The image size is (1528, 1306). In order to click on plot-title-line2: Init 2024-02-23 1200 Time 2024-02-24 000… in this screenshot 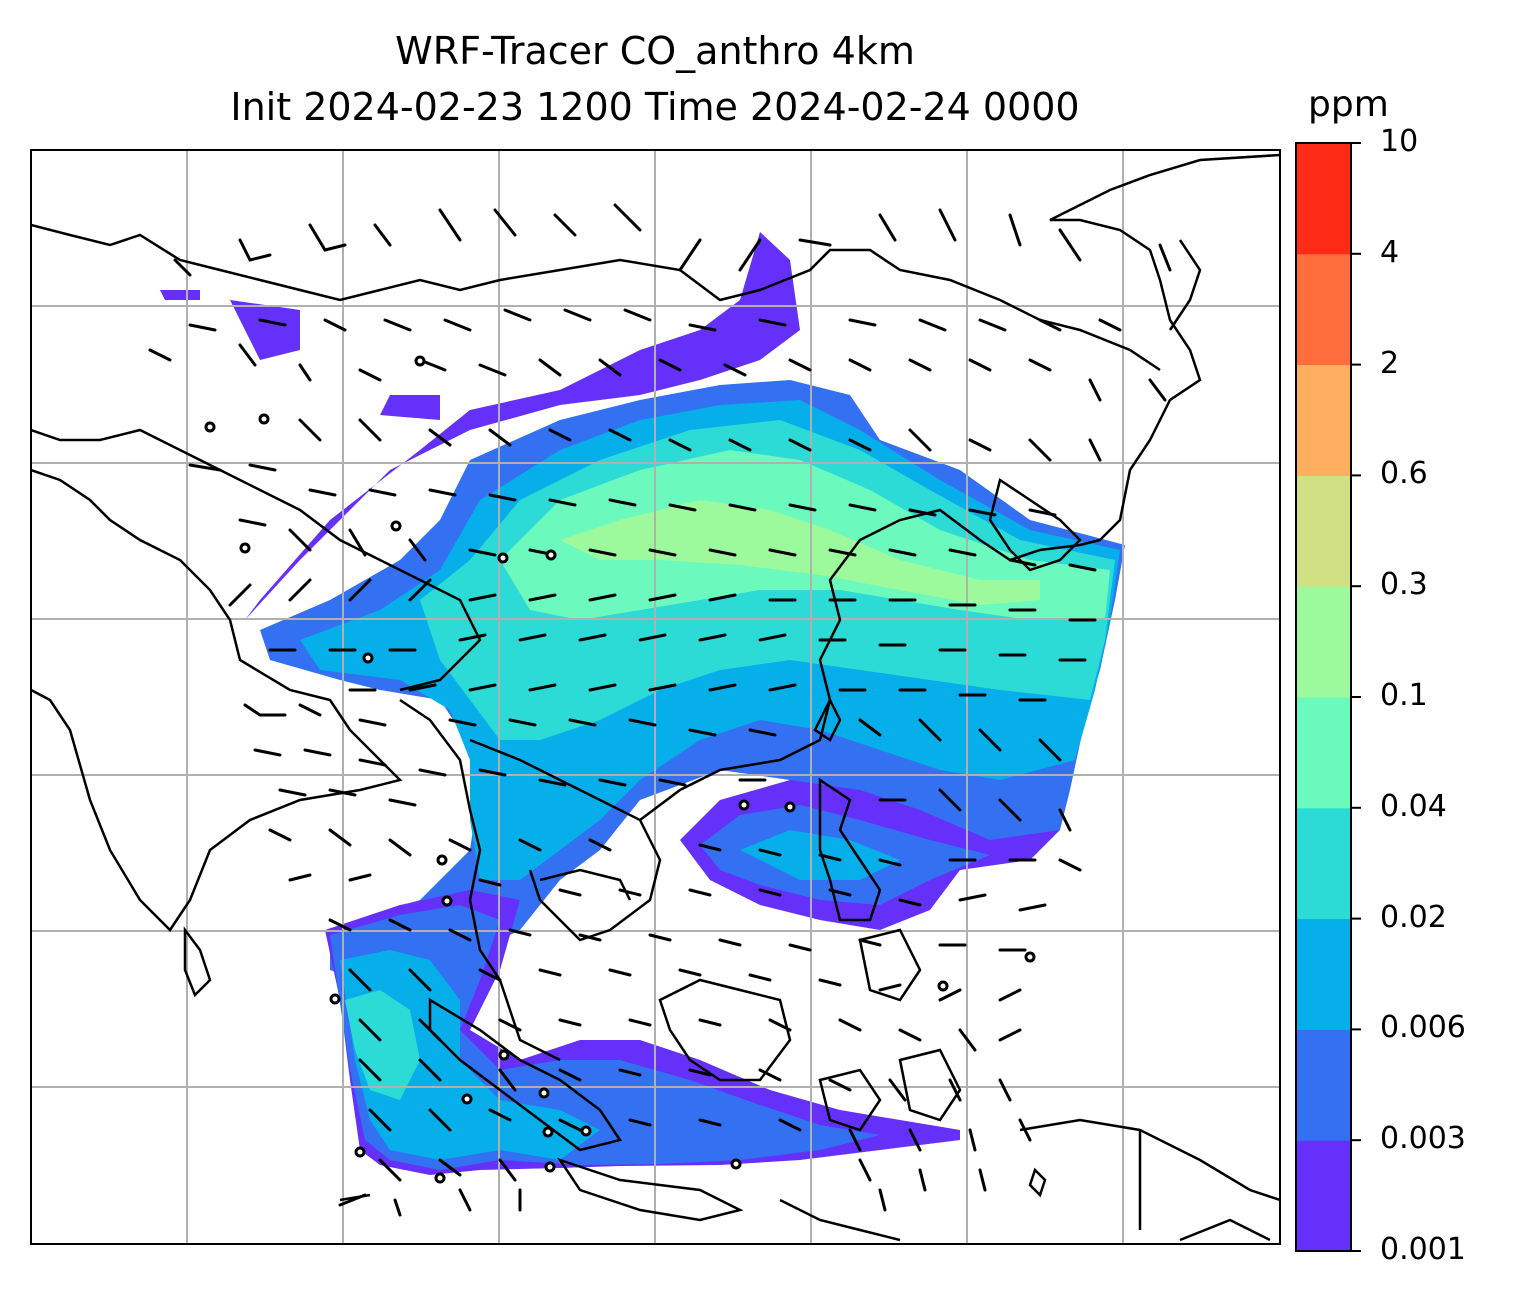, I will do `click(655, 107)`.